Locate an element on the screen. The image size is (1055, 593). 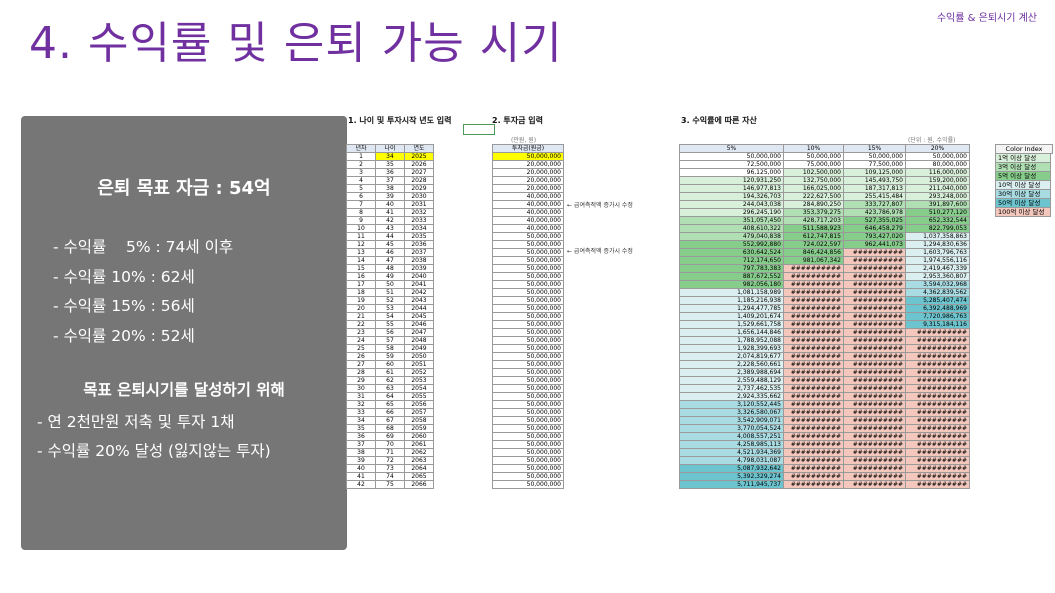
returns-cell: 159,200,000 is located at coordinates (937, 180).